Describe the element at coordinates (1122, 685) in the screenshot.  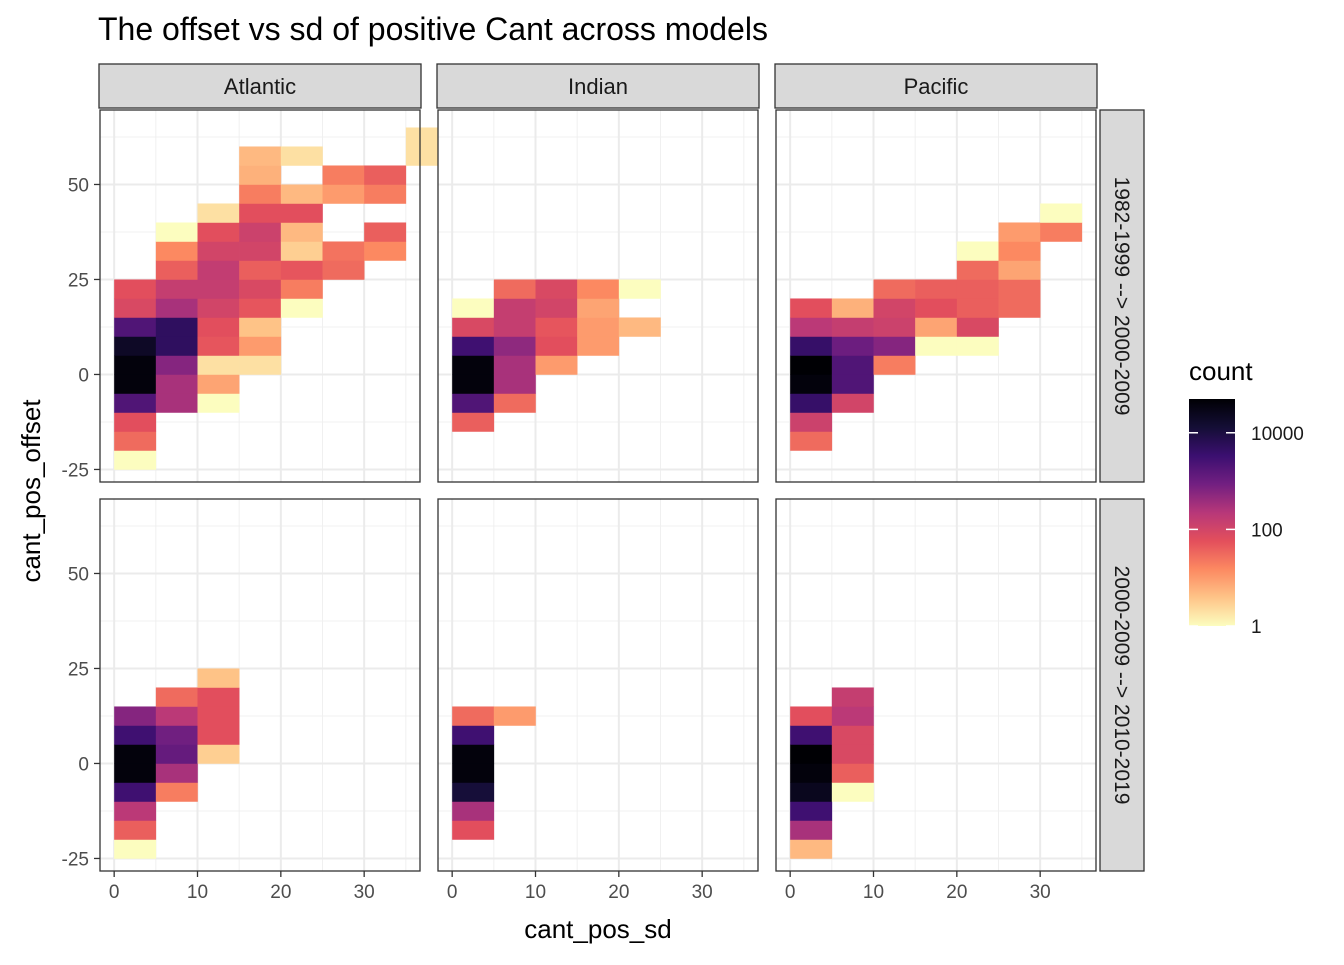
I see `facet-strip-row-2: 2000-2009 --> 2010-2019` at that location.